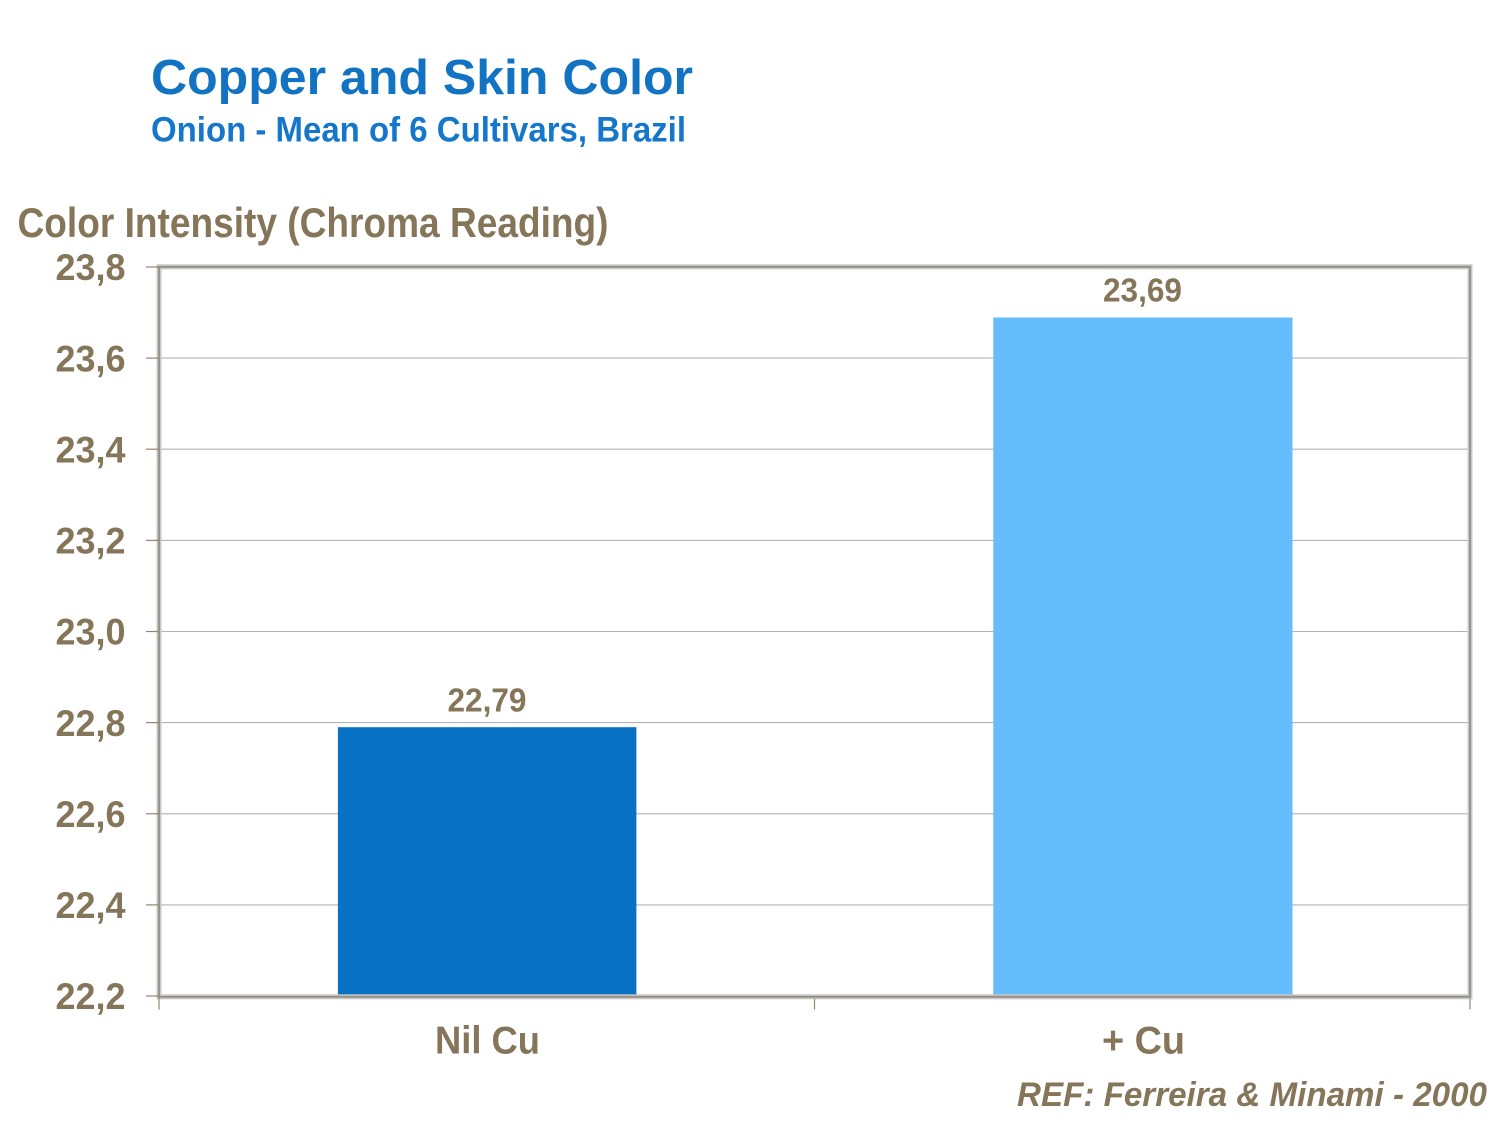  I want to click on svg-text: REF: Ferreira & Minami - 2000, so click(1252, 1095).